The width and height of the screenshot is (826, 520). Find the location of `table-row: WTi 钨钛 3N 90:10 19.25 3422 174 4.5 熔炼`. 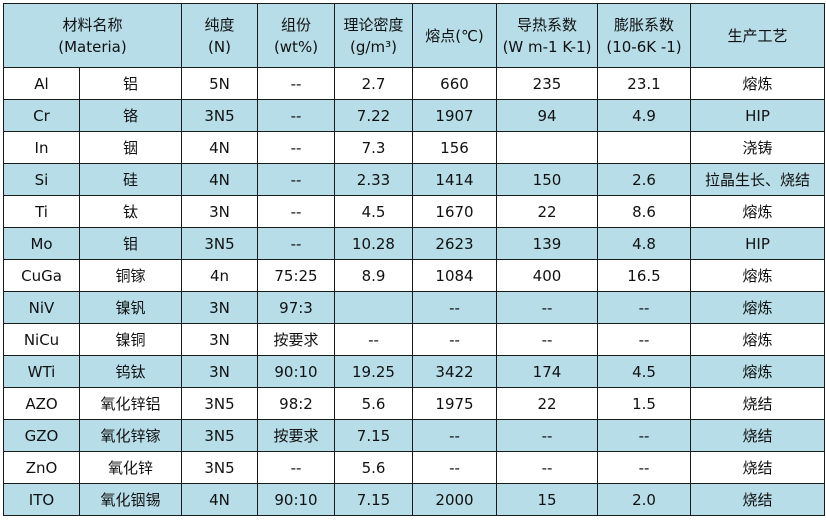

table-row: WTi 钨钛 3N 90:10 19.25 3422 174 4.5 熔炼 is located at coordinates (414, 371).